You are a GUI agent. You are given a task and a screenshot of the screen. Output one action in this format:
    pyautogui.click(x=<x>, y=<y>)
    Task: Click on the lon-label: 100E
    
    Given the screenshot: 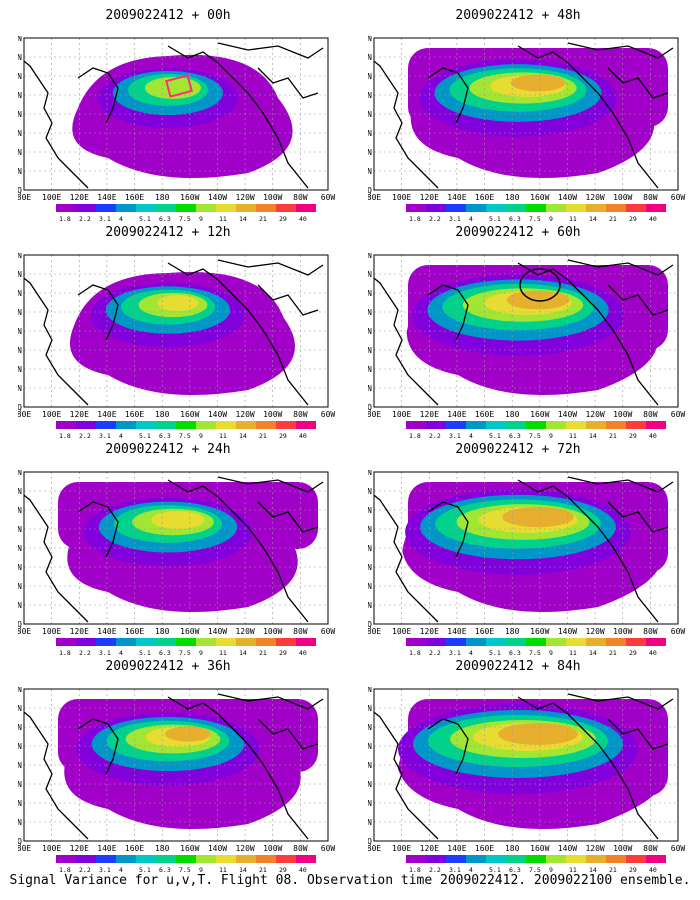 What is the action you would take?
    pyautogui.click(x=51, y=197)
    